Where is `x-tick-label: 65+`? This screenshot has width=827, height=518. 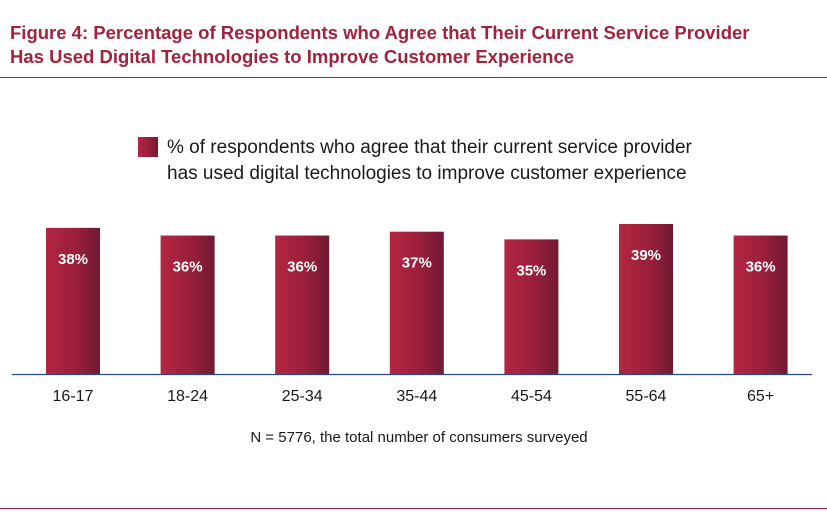
x-tick-label: 65+ is located at coordinates (760, 396).